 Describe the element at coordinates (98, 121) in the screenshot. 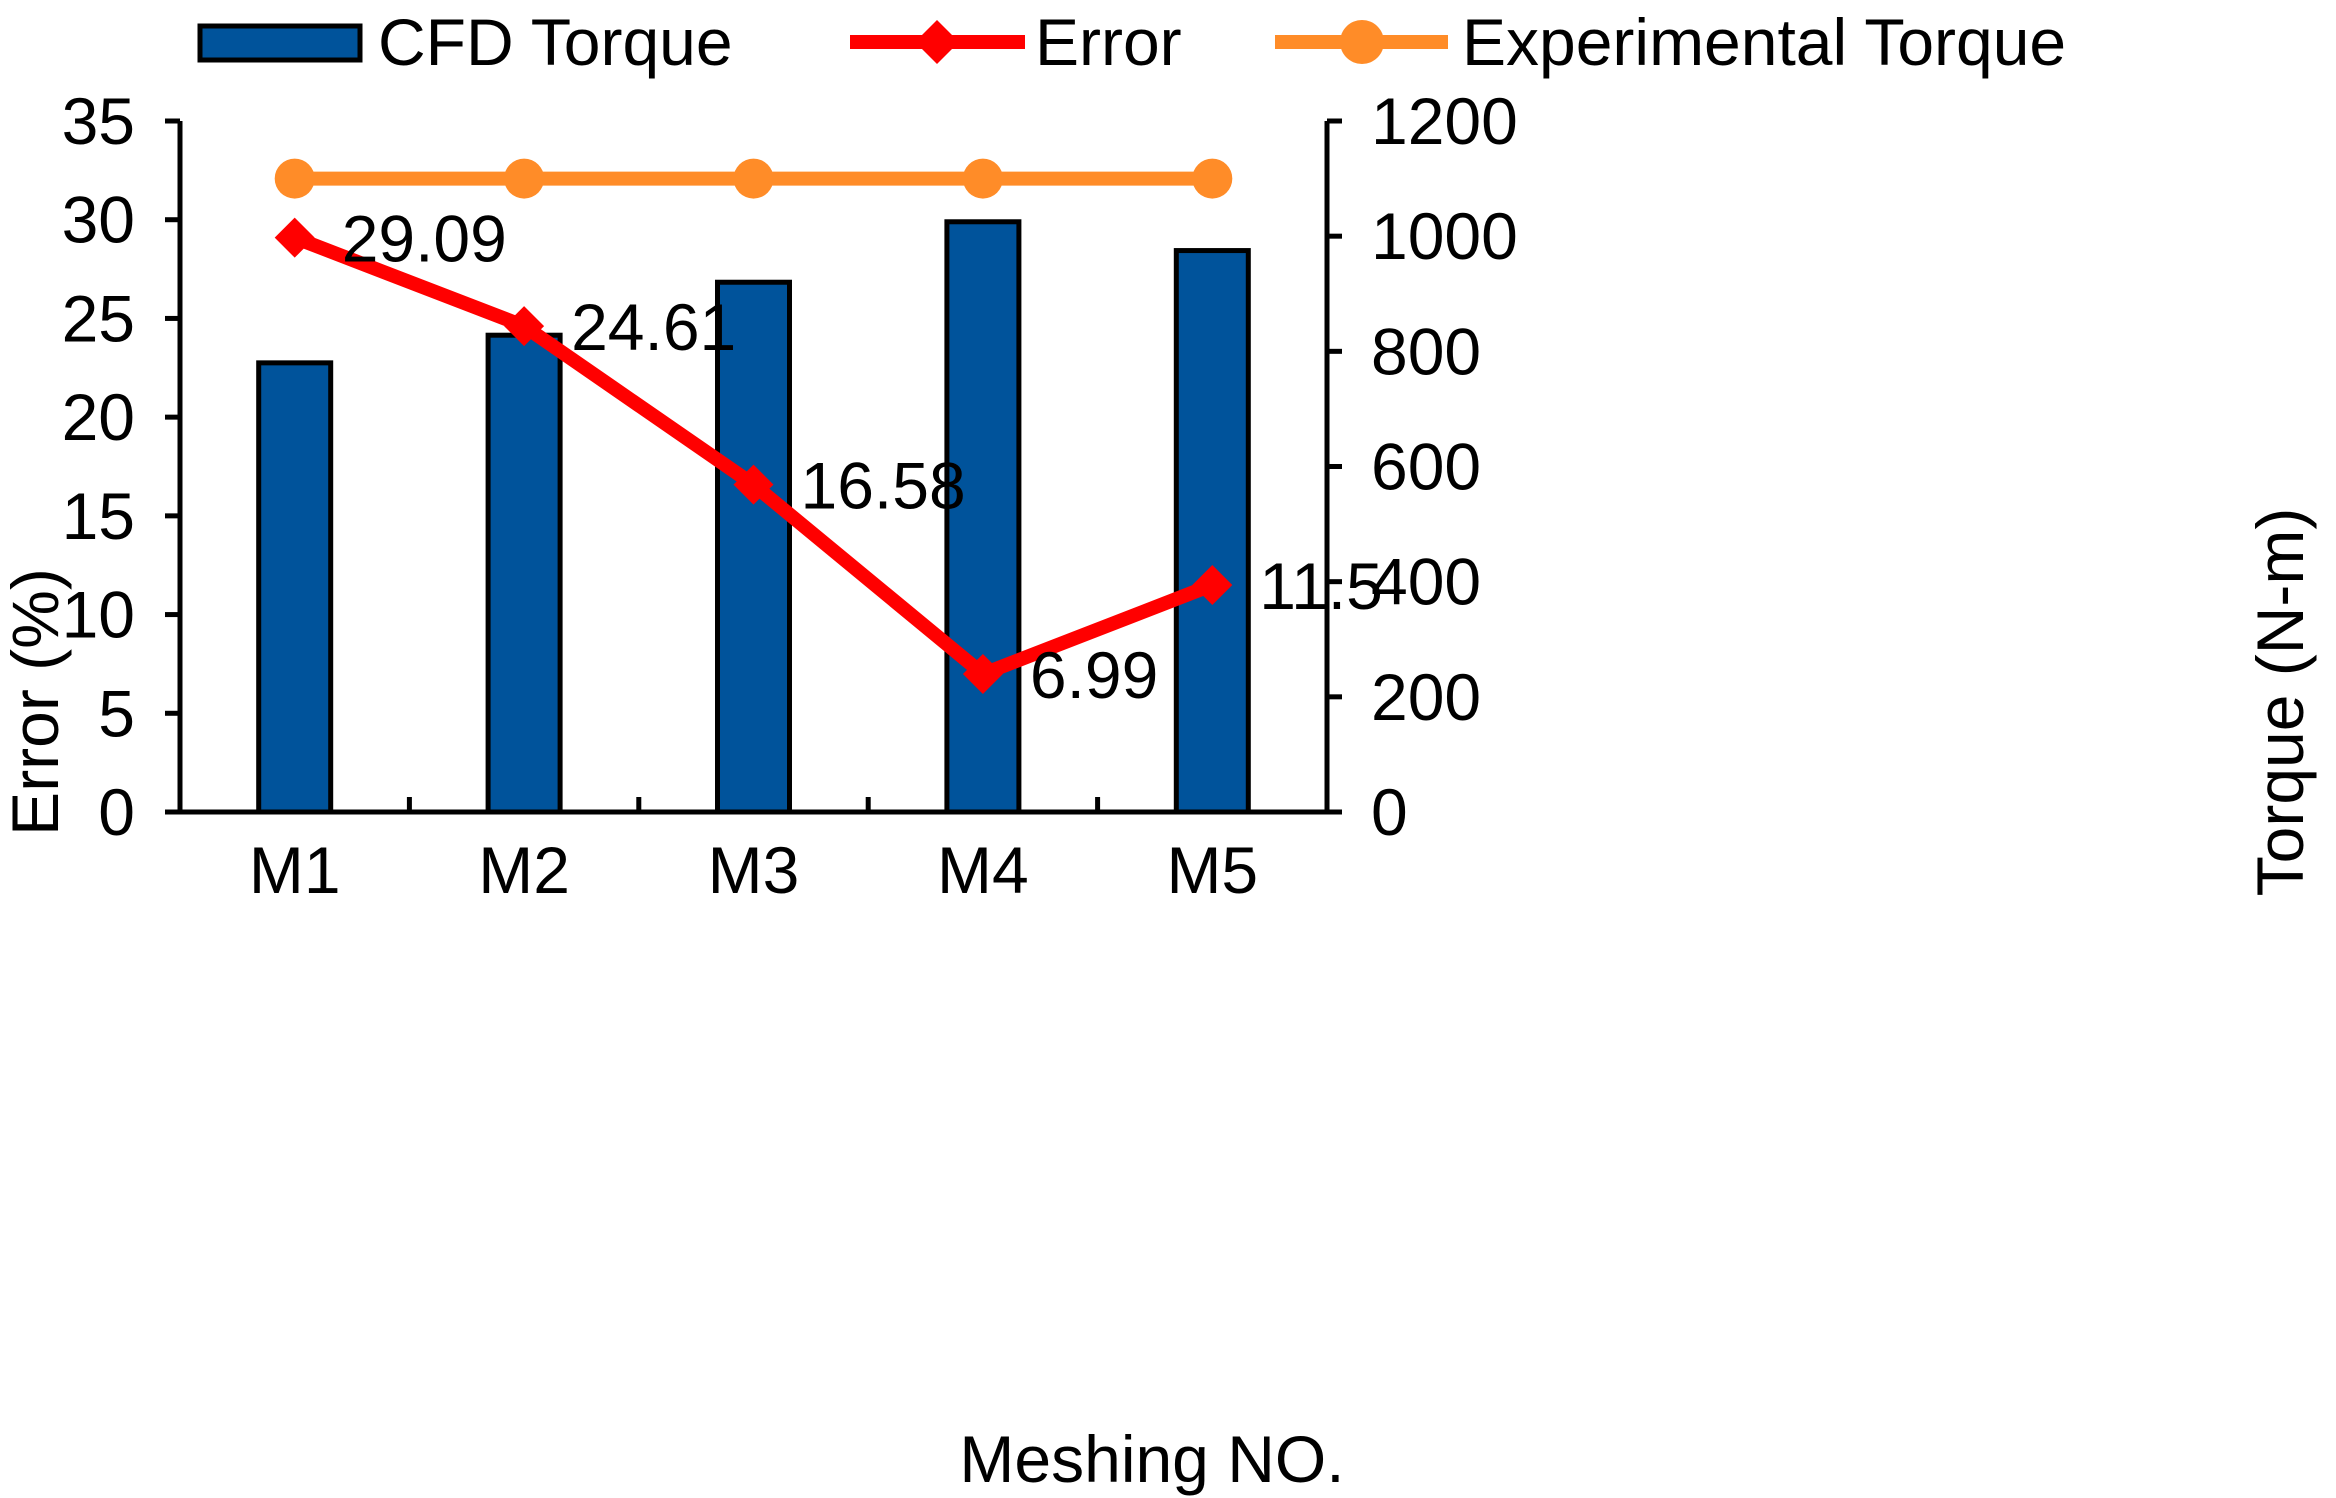

I see `y-left-tick-label: 35` at that location.